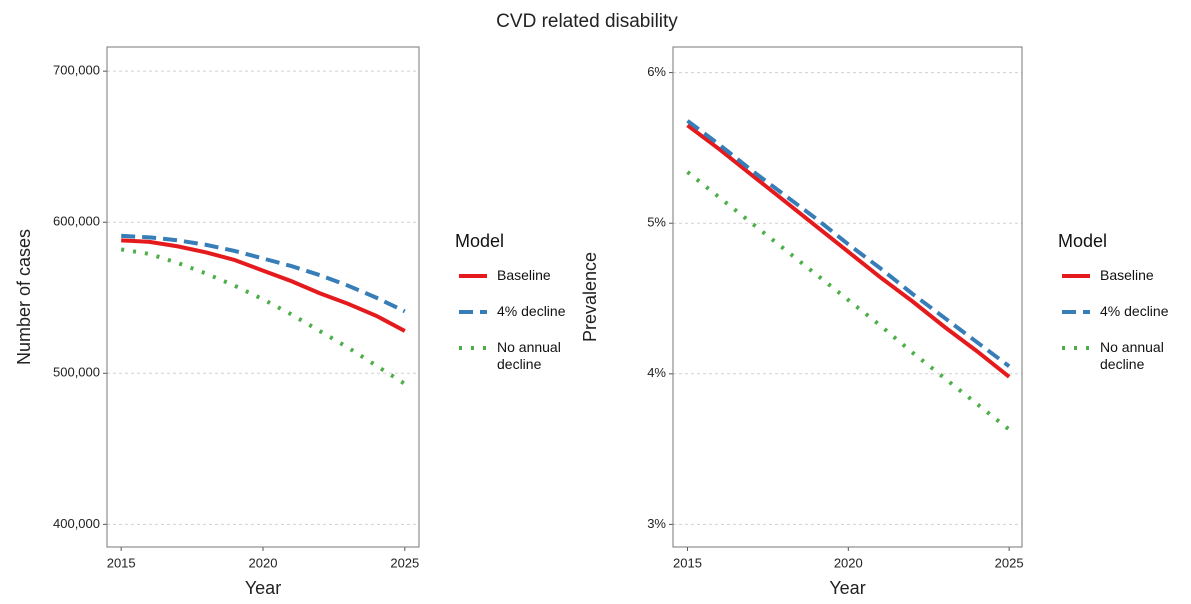 The width and height of the screenshot is (1191, 604). What do you see at coordinates (656, 222) in the screenshot?
I see `y-tick-label: 5%` at bounding box center [656, 222].